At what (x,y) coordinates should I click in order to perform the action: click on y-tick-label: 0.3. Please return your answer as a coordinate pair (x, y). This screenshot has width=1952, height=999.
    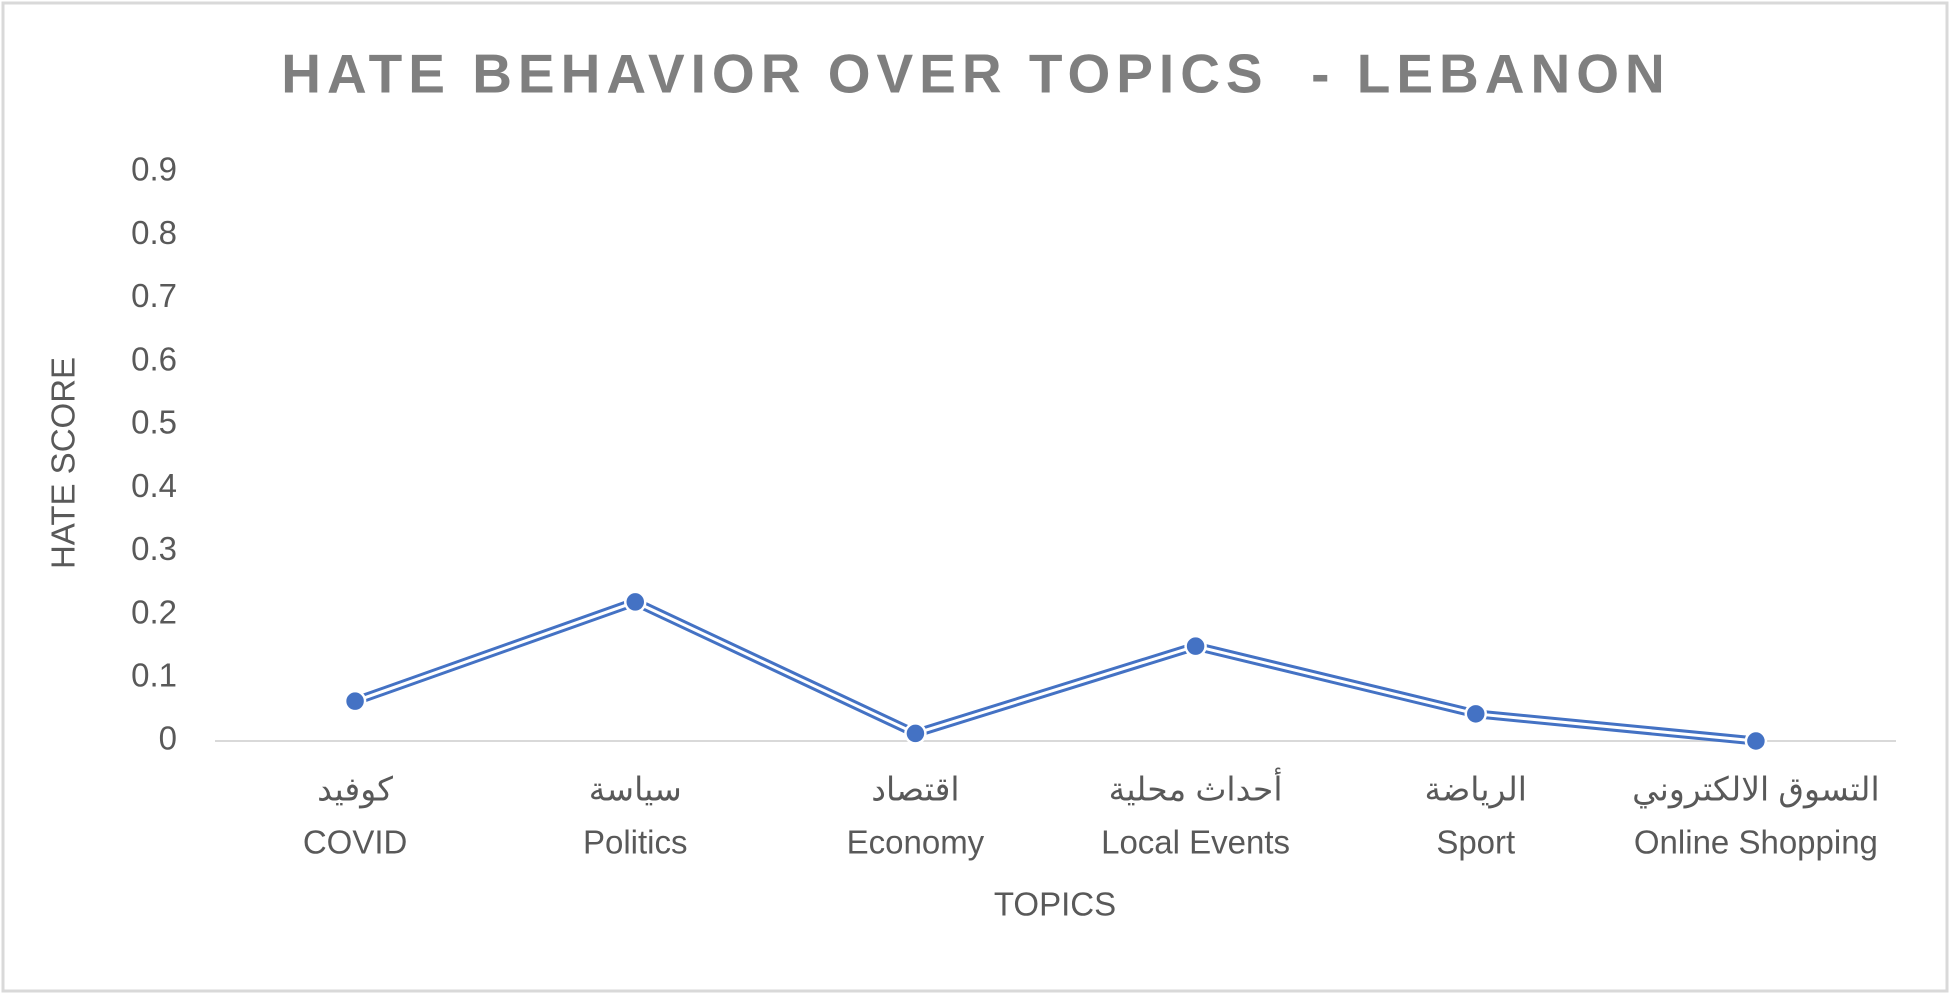
    Looking at the image, I should click on (154, 548).